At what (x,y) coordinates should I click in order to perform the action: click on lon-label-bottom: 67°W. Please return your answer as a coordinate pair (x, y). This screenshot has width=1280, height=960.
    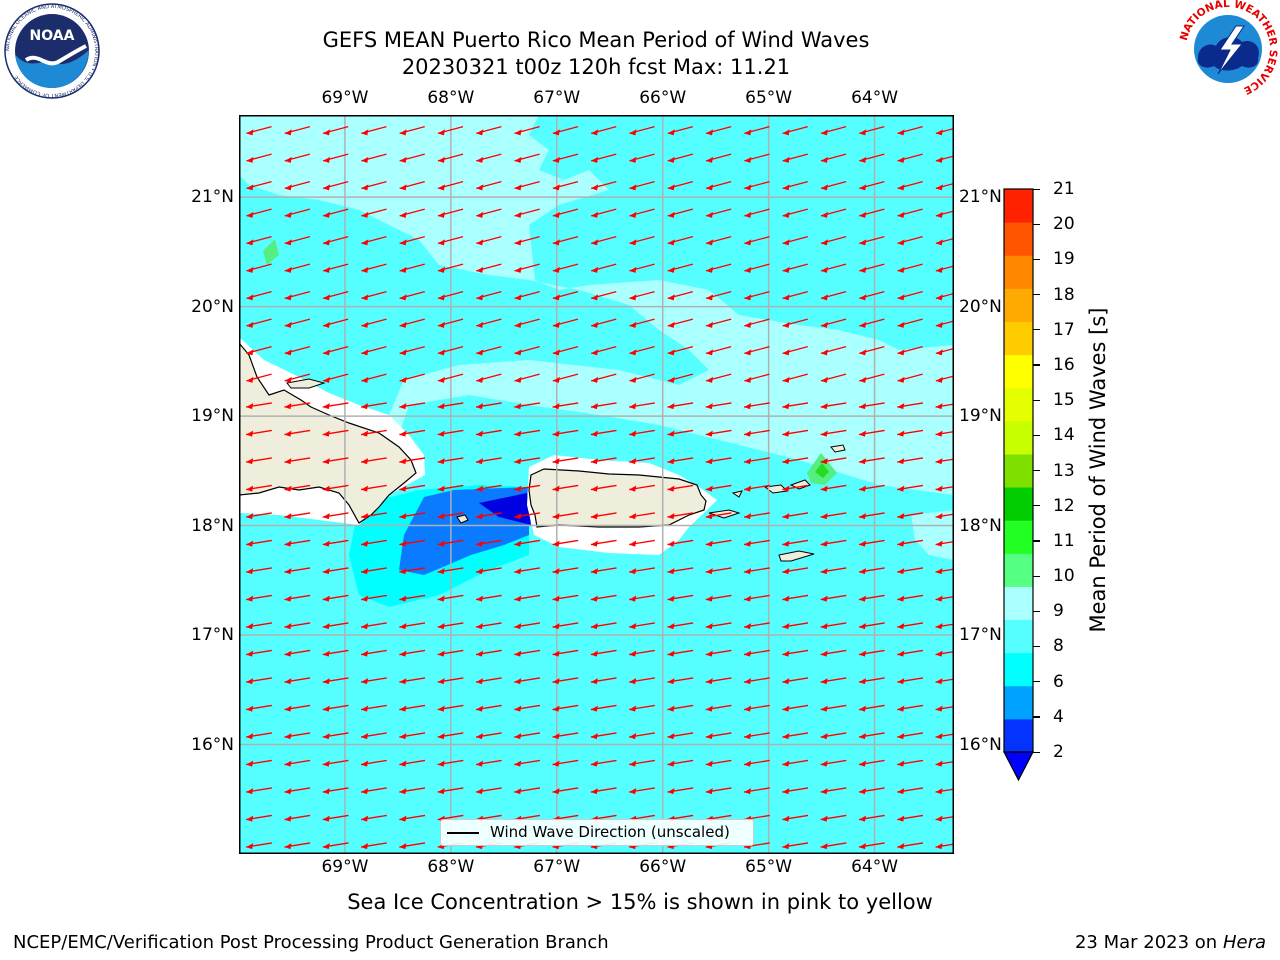
    Looking at the image, I should click on (557, 867).